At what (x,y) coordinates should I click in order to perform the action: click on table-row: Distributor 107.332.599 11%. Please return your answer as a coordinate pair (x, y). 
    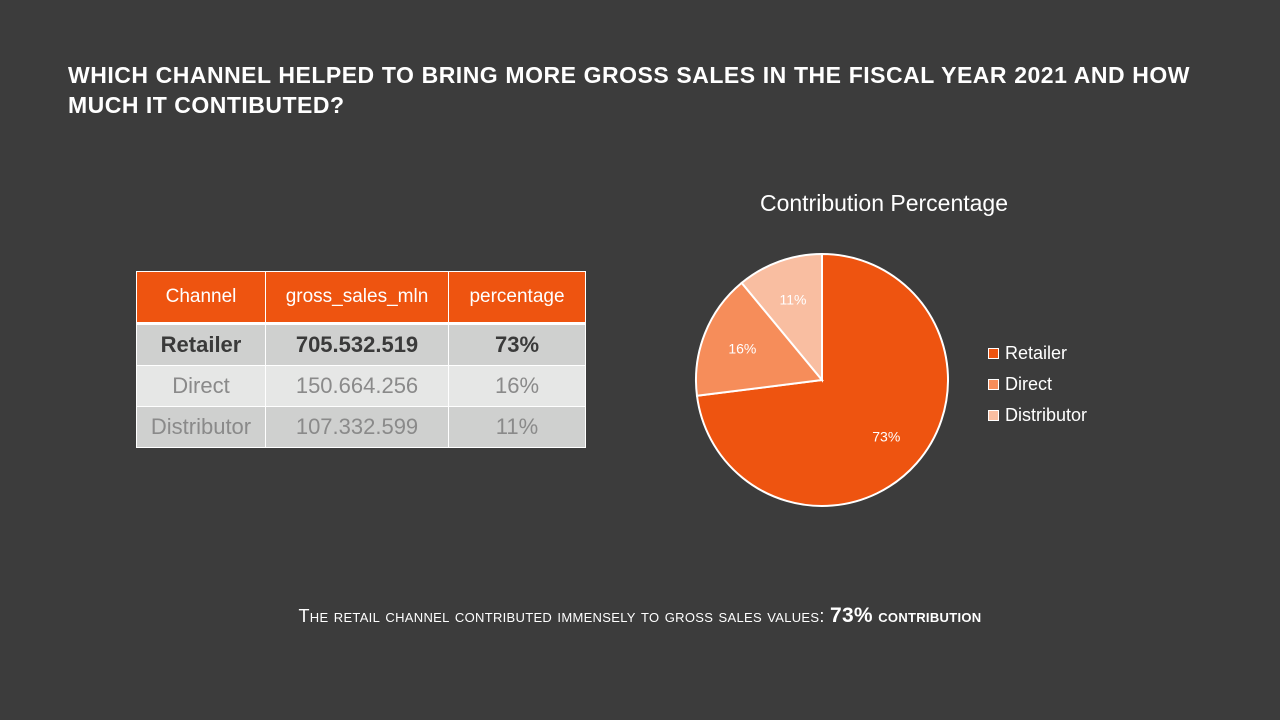
    Looking at the image, I should click on (361, 427).